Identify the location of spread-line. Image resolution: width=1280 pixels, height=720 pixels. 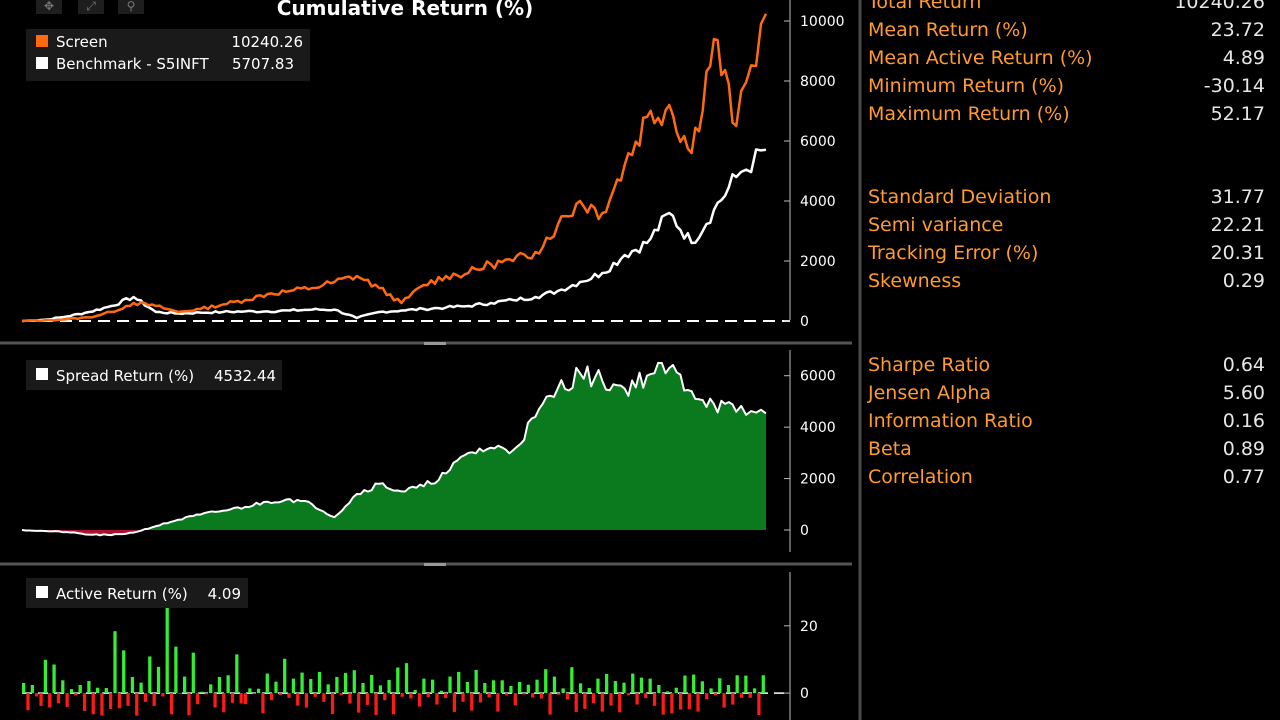
(394, 449).